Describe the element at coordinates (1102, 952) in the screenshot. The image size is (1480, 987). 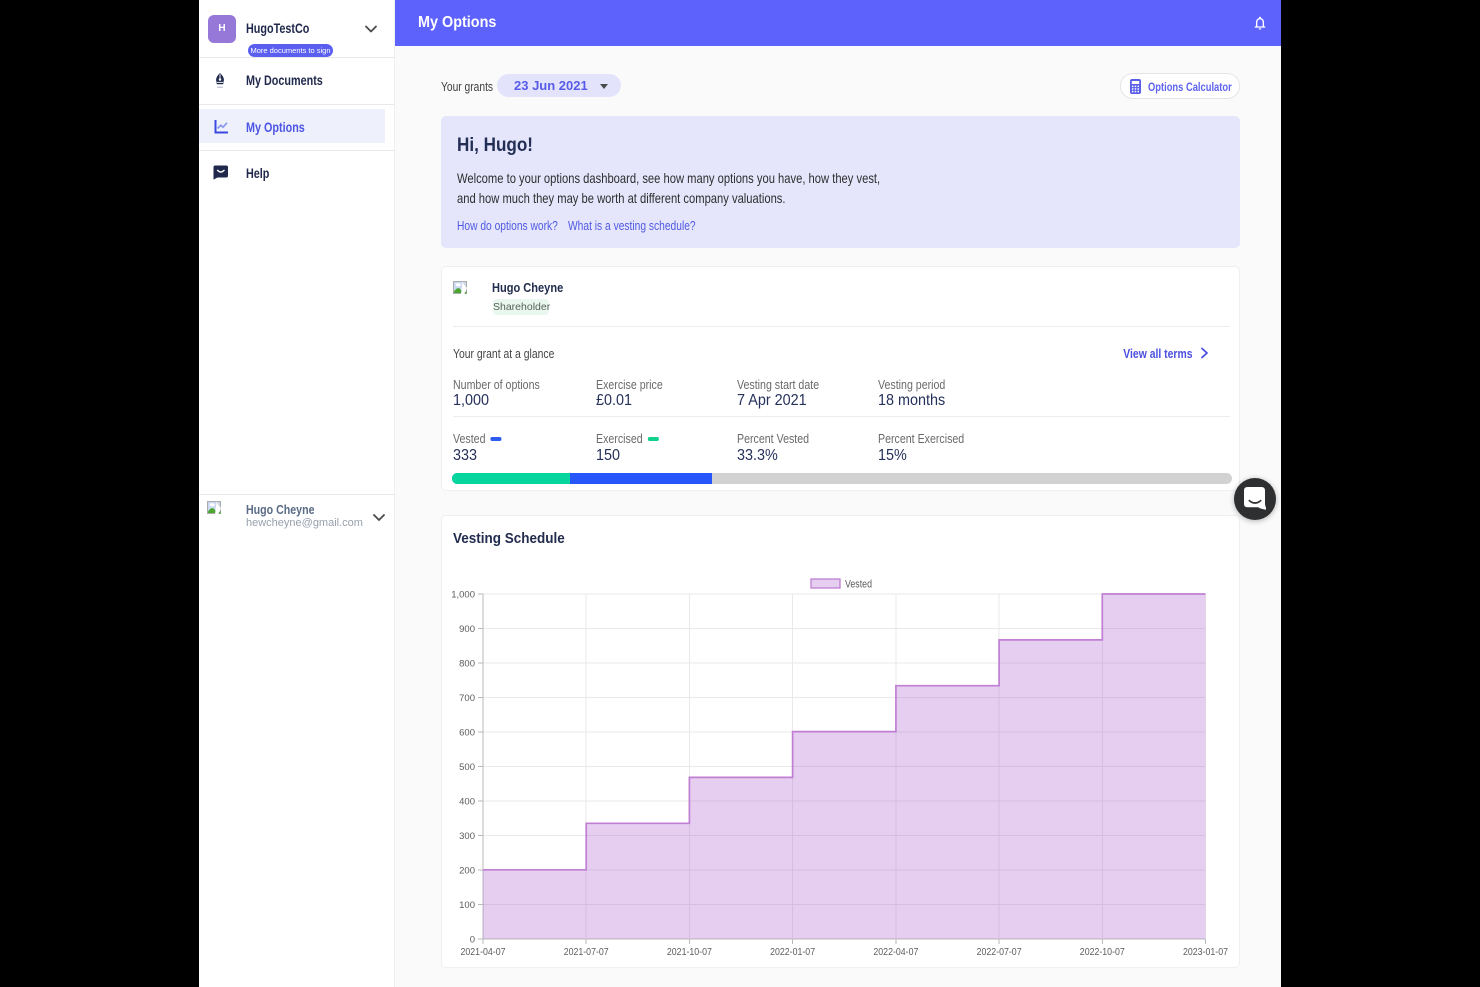
I see `svg-text: 2022-10-07` at that location.